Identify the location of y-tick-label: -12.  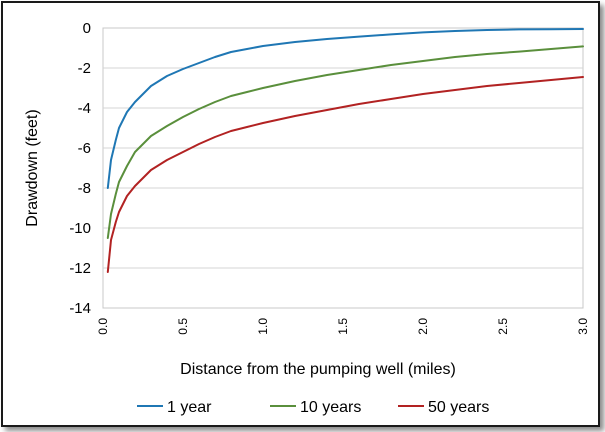
(80, 268).